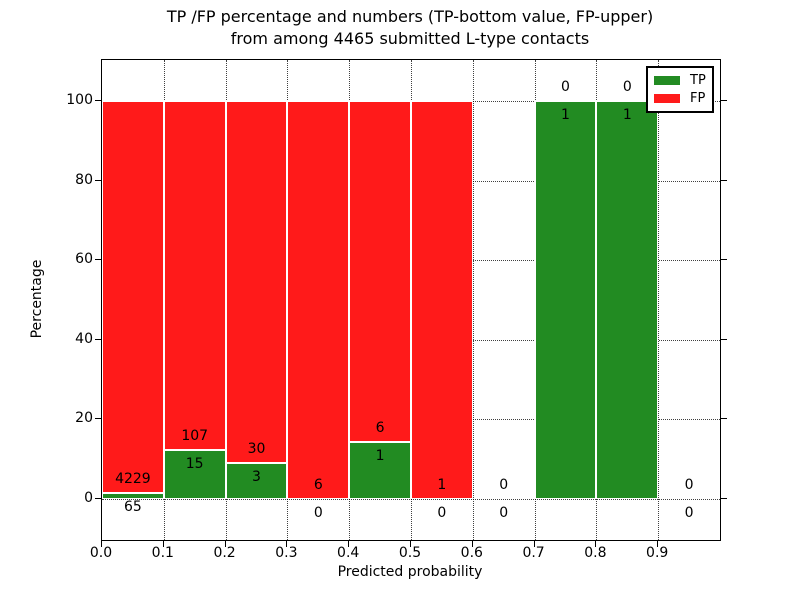  Describe the element at coordinates (133, 479) in the screenshot. I see `fp-count-label: 4229` at that location.